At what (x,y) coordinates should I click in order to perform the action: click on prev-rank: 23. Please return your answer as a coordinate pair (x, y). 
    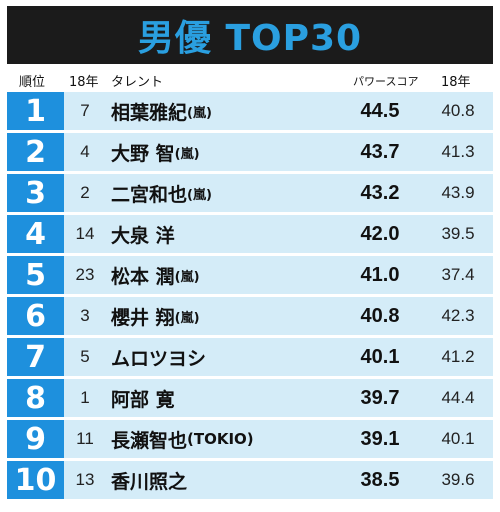
    Looking at the image, I should click on (85, 274).